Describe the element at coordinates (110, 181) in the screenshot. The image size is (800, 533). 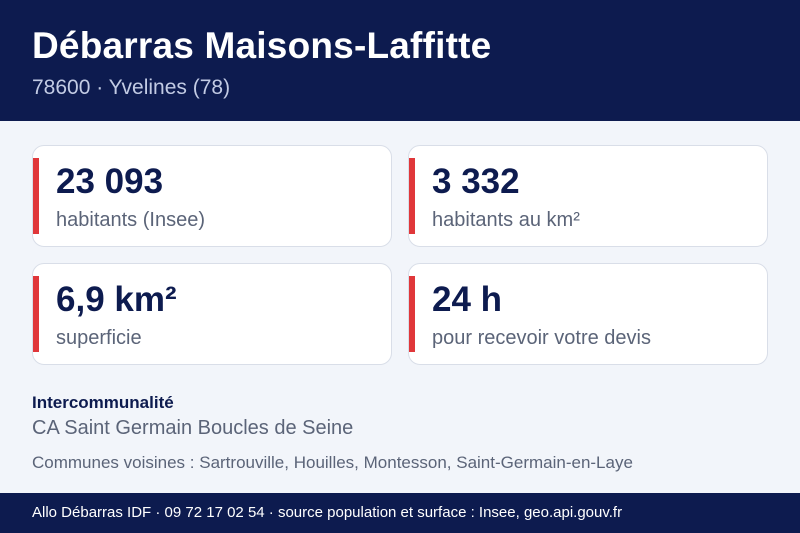
I see `stat-value: 23 093` at that location.